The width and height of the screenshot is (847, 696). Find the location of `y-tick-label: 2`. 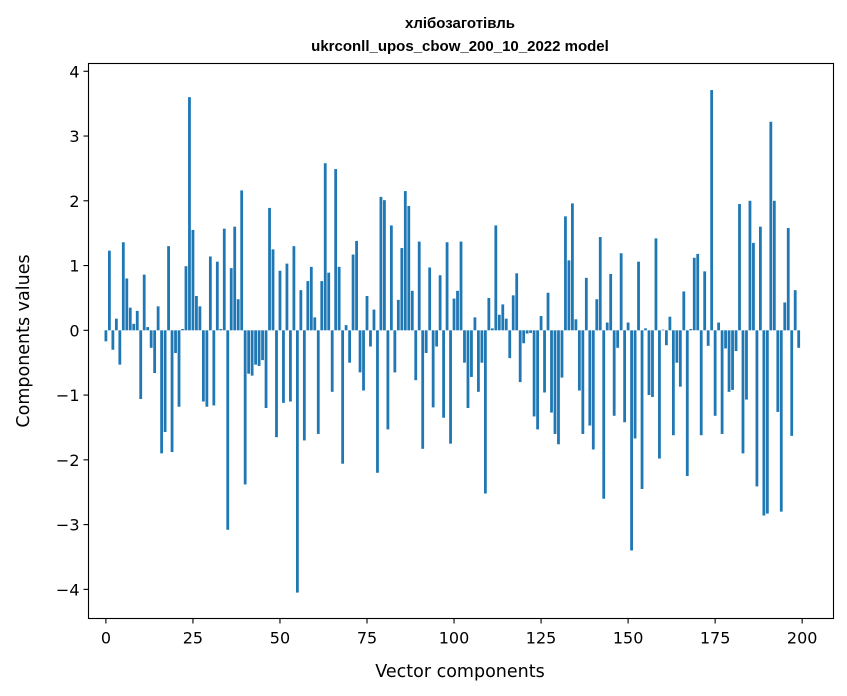

y-tick-label: 2 is located at coordinates (74, 201).